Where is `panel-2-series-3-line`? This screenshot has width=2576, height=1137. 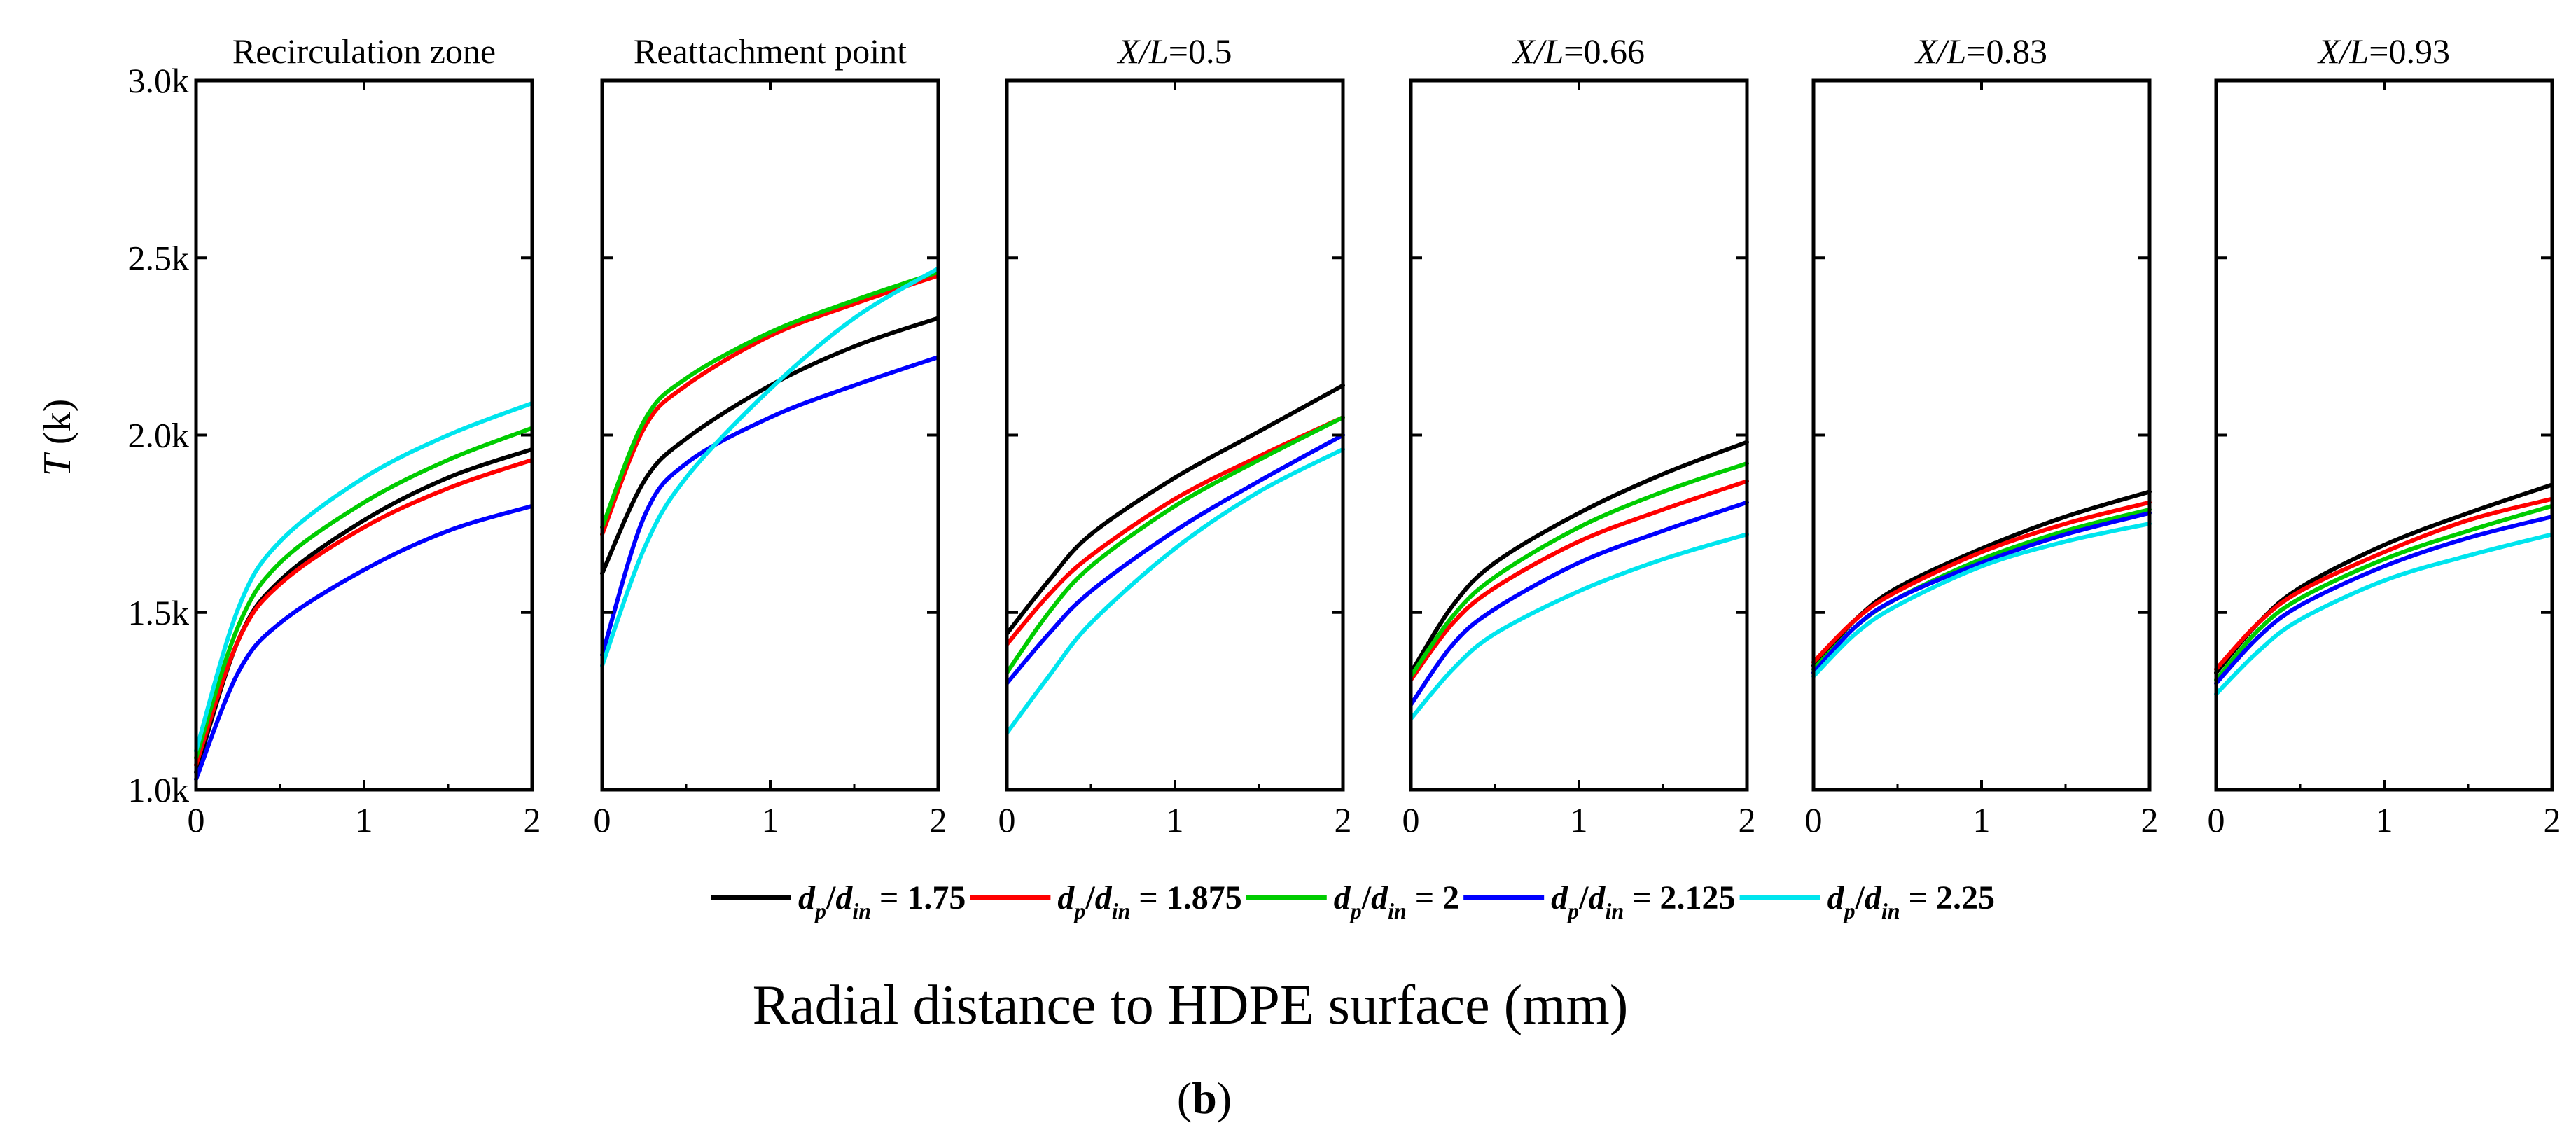
panel-2-series-3-line is located at coordinates (770, 400).